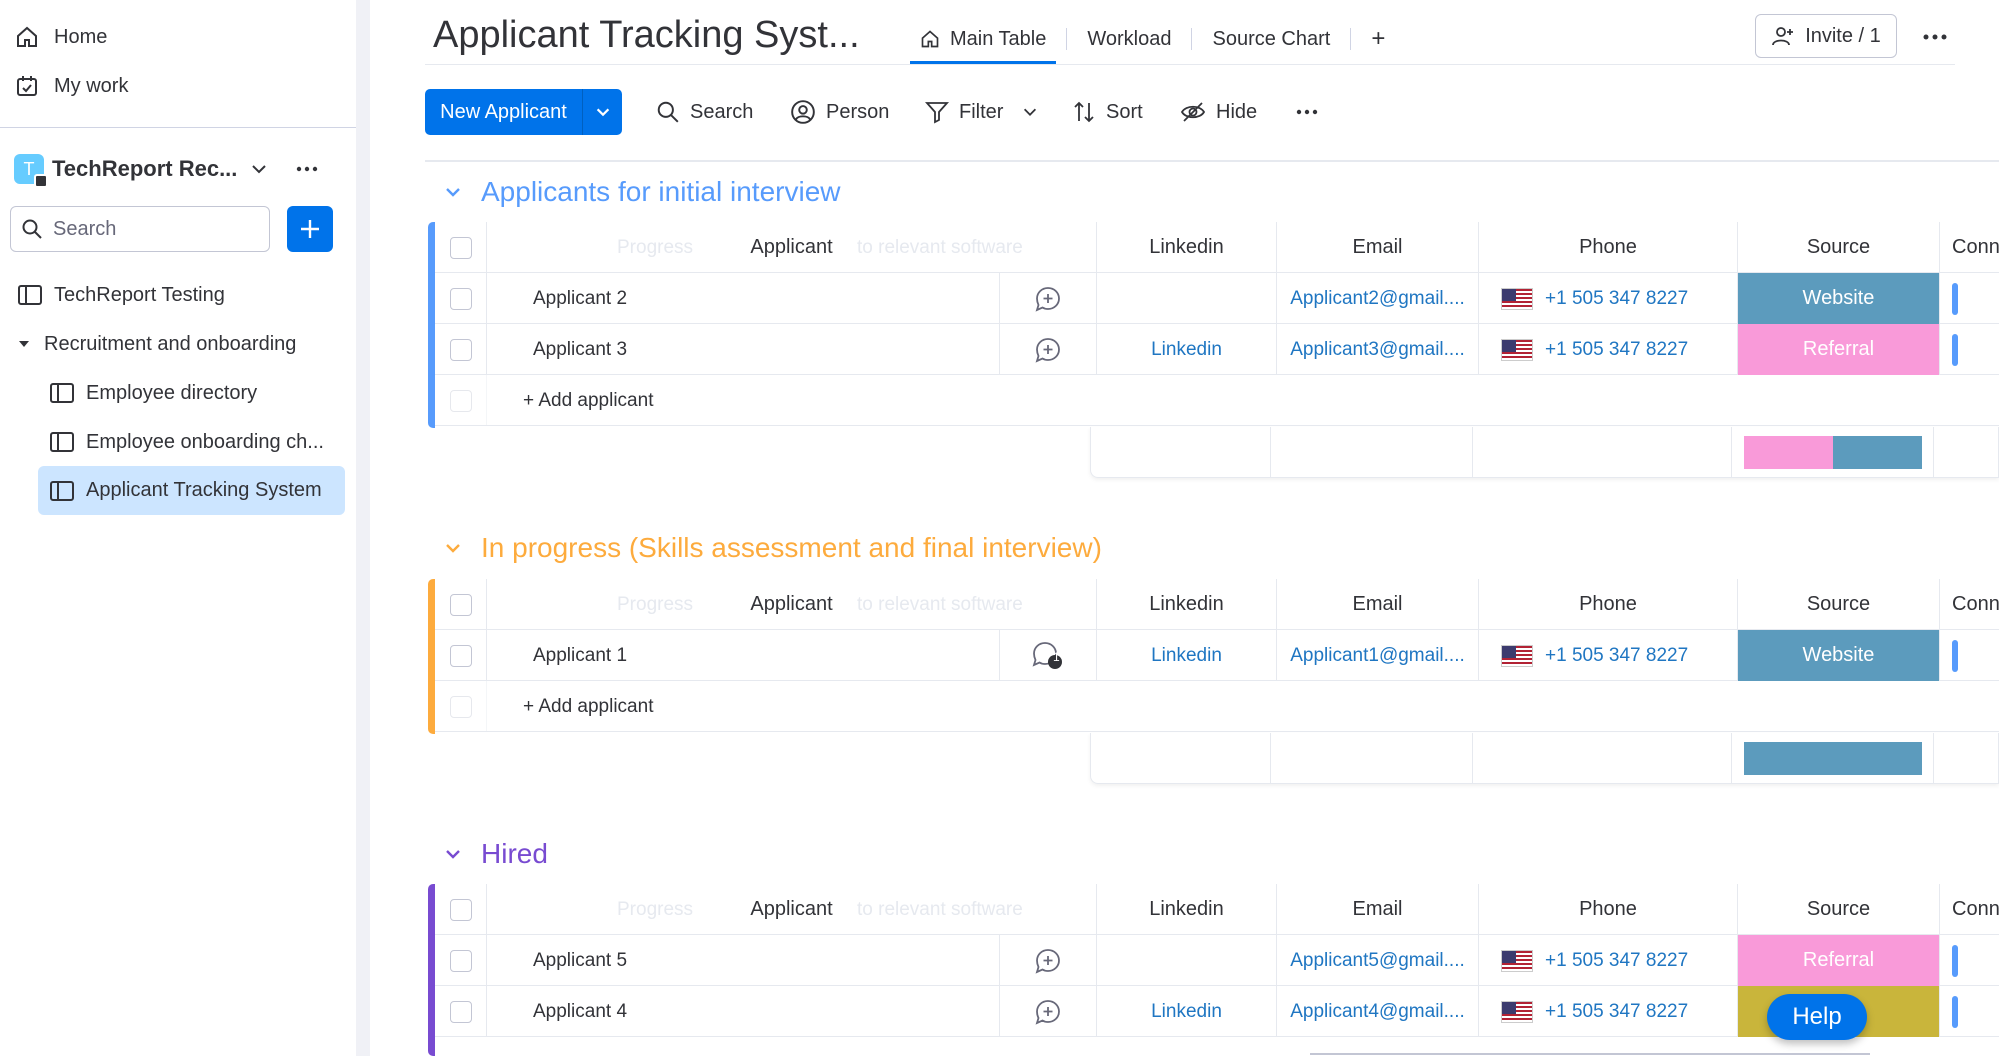 The height and width of the screenshot is (1056, 1999). I want to click on group-title-initial-interview: Applicants for initial interview, so click(642, 192).